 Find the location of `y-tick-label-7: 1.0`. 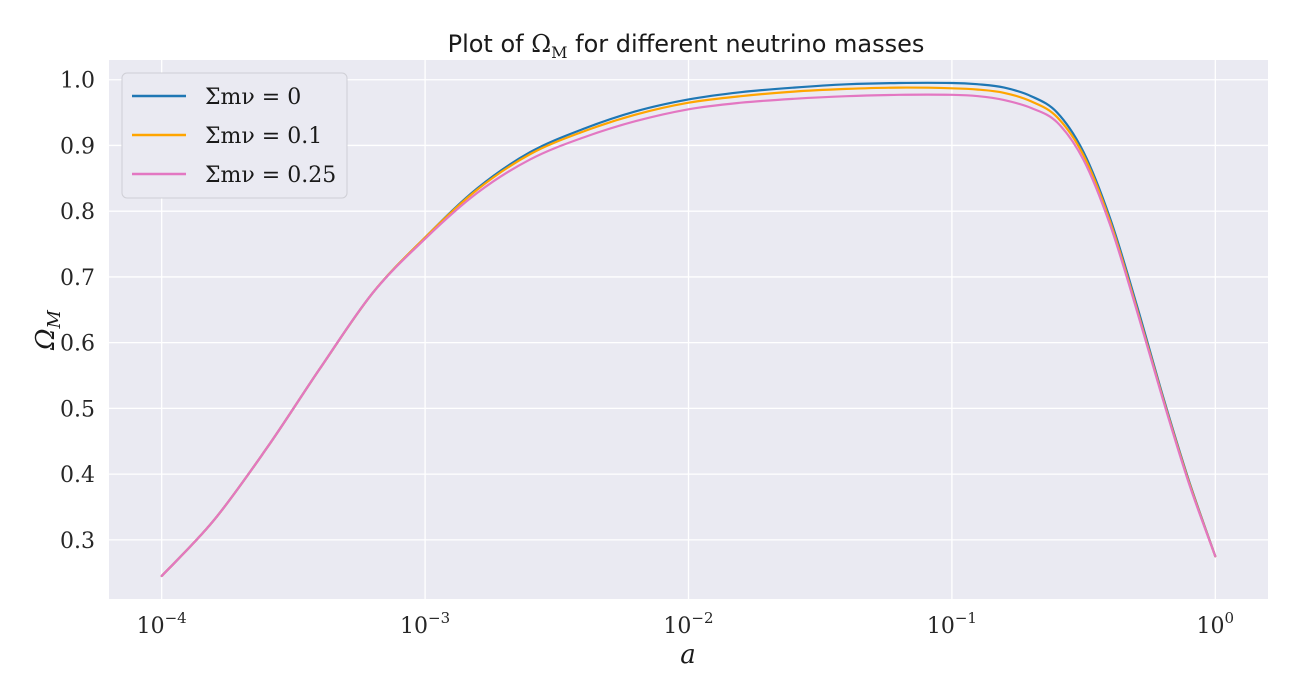

y-tick-label-7: 1.0 is located at coordinates (77, 81).